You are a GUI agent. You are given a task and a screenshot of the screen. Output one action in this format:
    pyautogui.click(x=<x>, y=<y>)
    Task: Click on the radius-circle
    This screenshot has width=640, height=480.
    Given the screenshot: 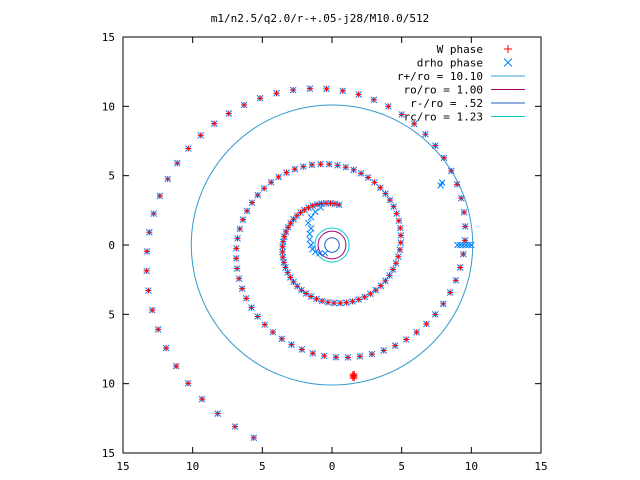 What is the action you would take?
    pyautogui.click(x=332, y=245)
    